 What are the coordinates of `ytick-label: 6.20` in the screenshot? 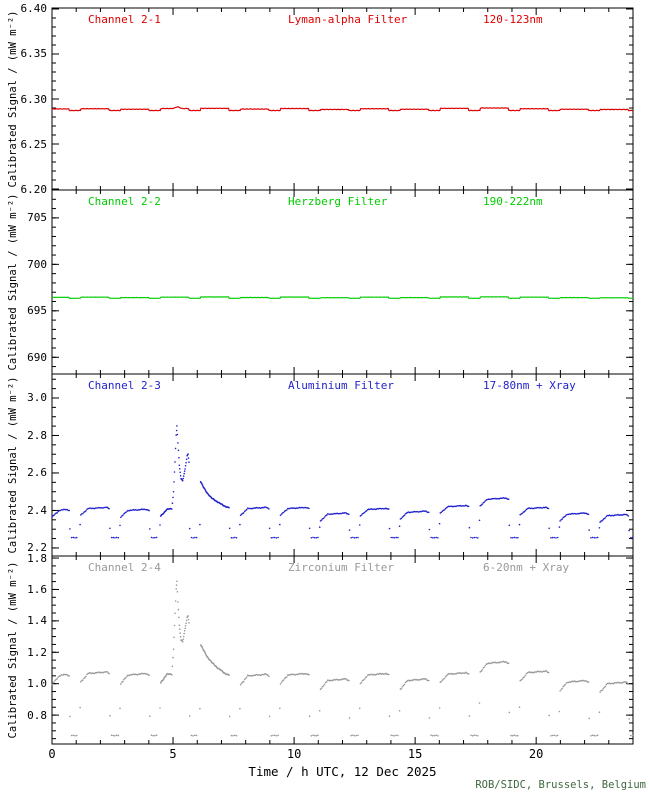 It's located at (34, 189).